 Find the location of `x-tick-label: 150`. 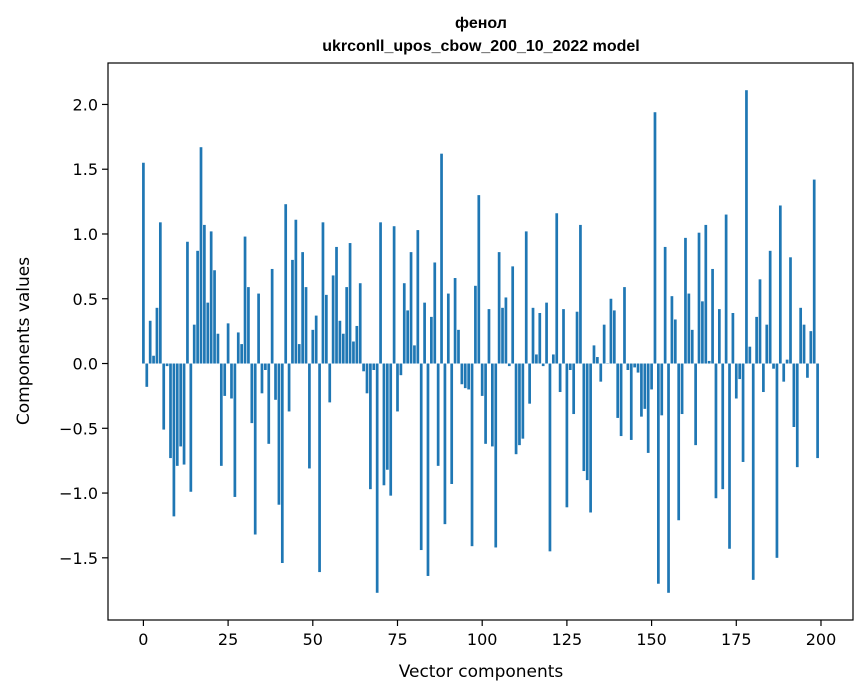

x-tick-label: 150 is located at coordinates (651, 639).